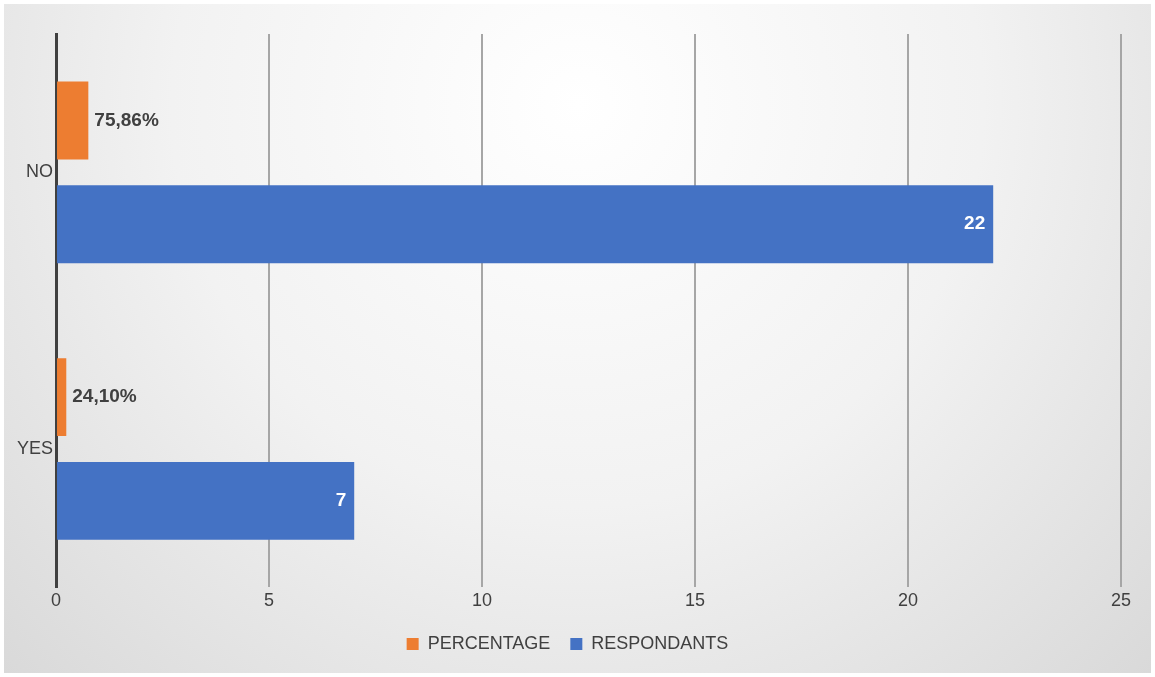 The image size is (1155, 677). I want to click on data-label: 24,10%, so click(104, 396).